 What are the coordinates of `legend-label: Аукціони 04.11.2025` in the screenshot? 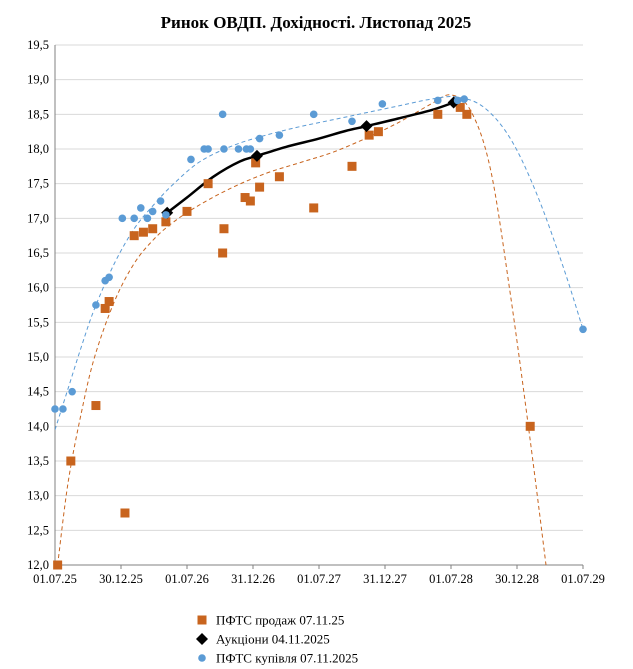 It's located at (273, 639).